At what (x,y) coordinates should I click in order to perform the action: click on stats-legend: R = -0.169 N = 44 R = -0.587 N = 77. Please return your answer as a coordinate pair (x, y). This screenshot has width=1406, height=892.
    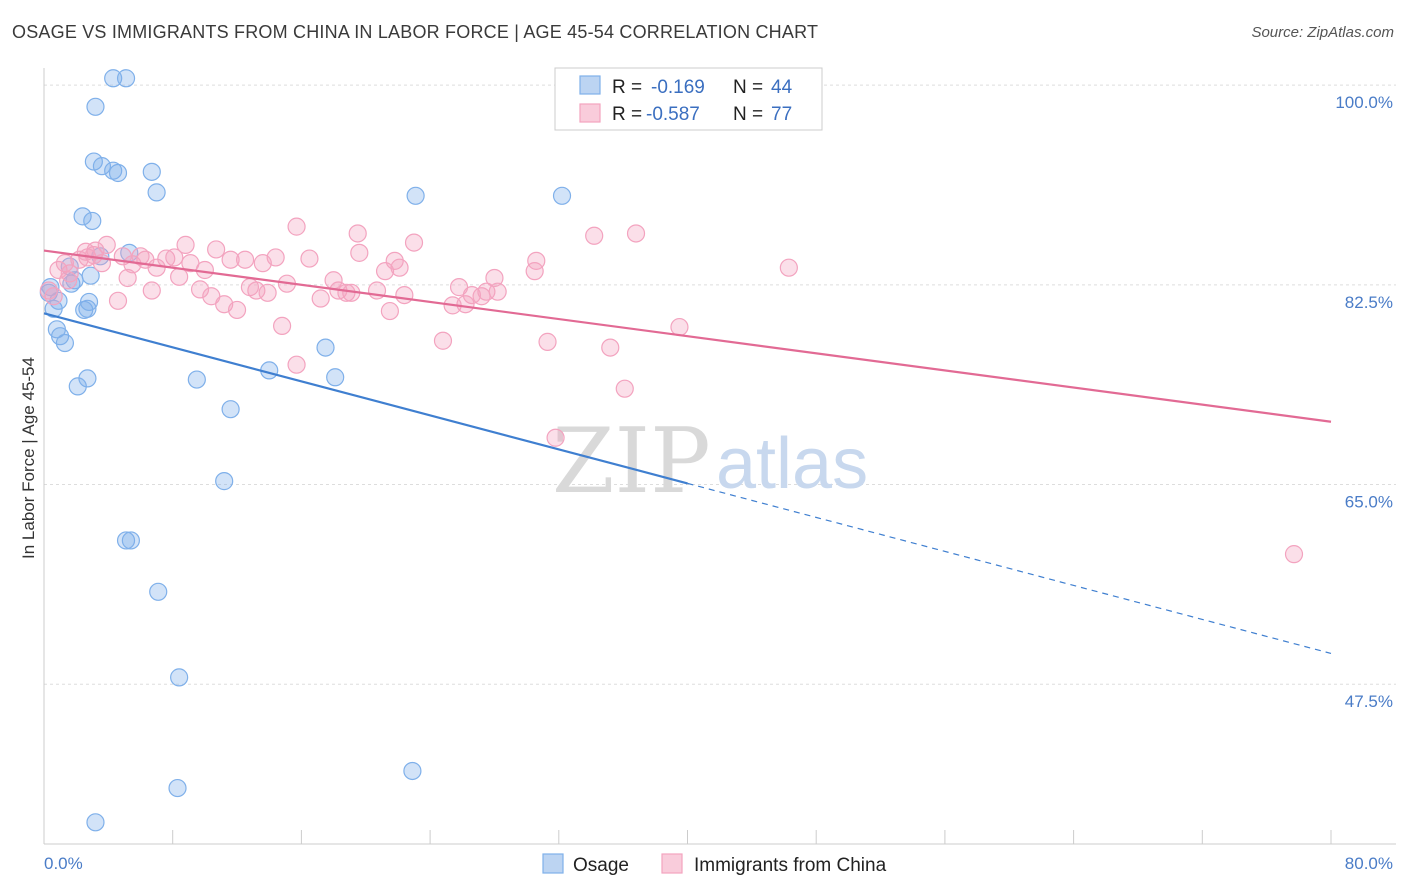
    Looking at the image, I should click on (688, 99).